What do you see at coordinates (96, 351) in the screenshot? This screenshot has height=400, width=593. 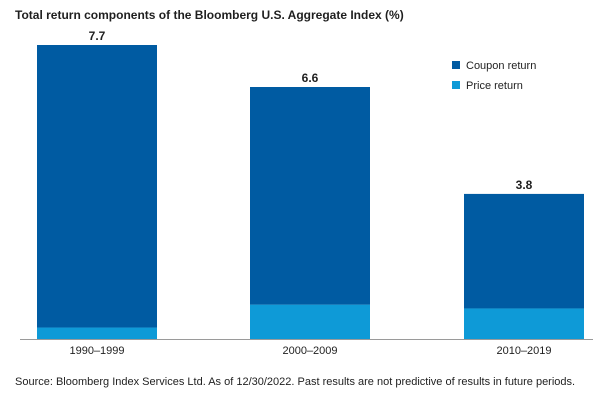 I see `x-tick-label-1: 1990–1999` at bounding box center [96, 351].